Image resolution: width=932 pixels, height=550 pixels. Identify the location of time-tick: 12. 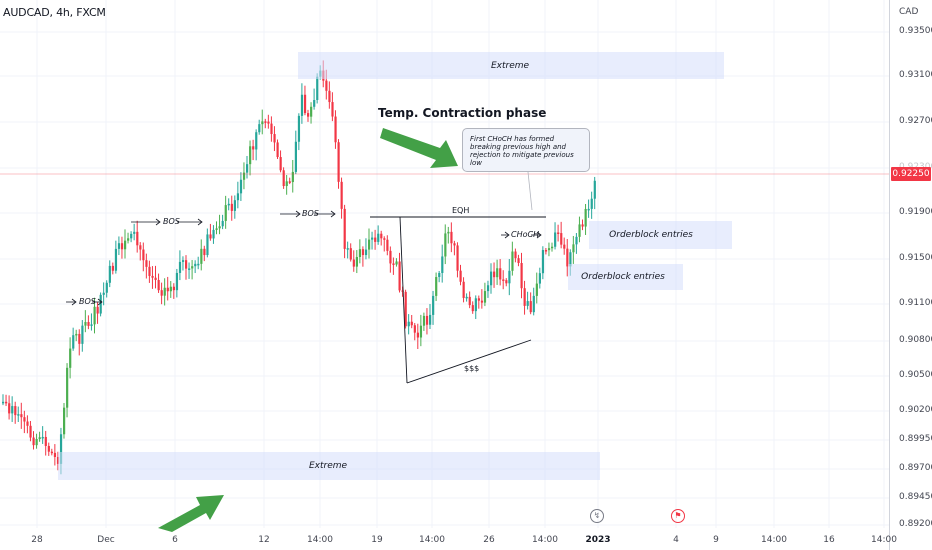
(264, 540).